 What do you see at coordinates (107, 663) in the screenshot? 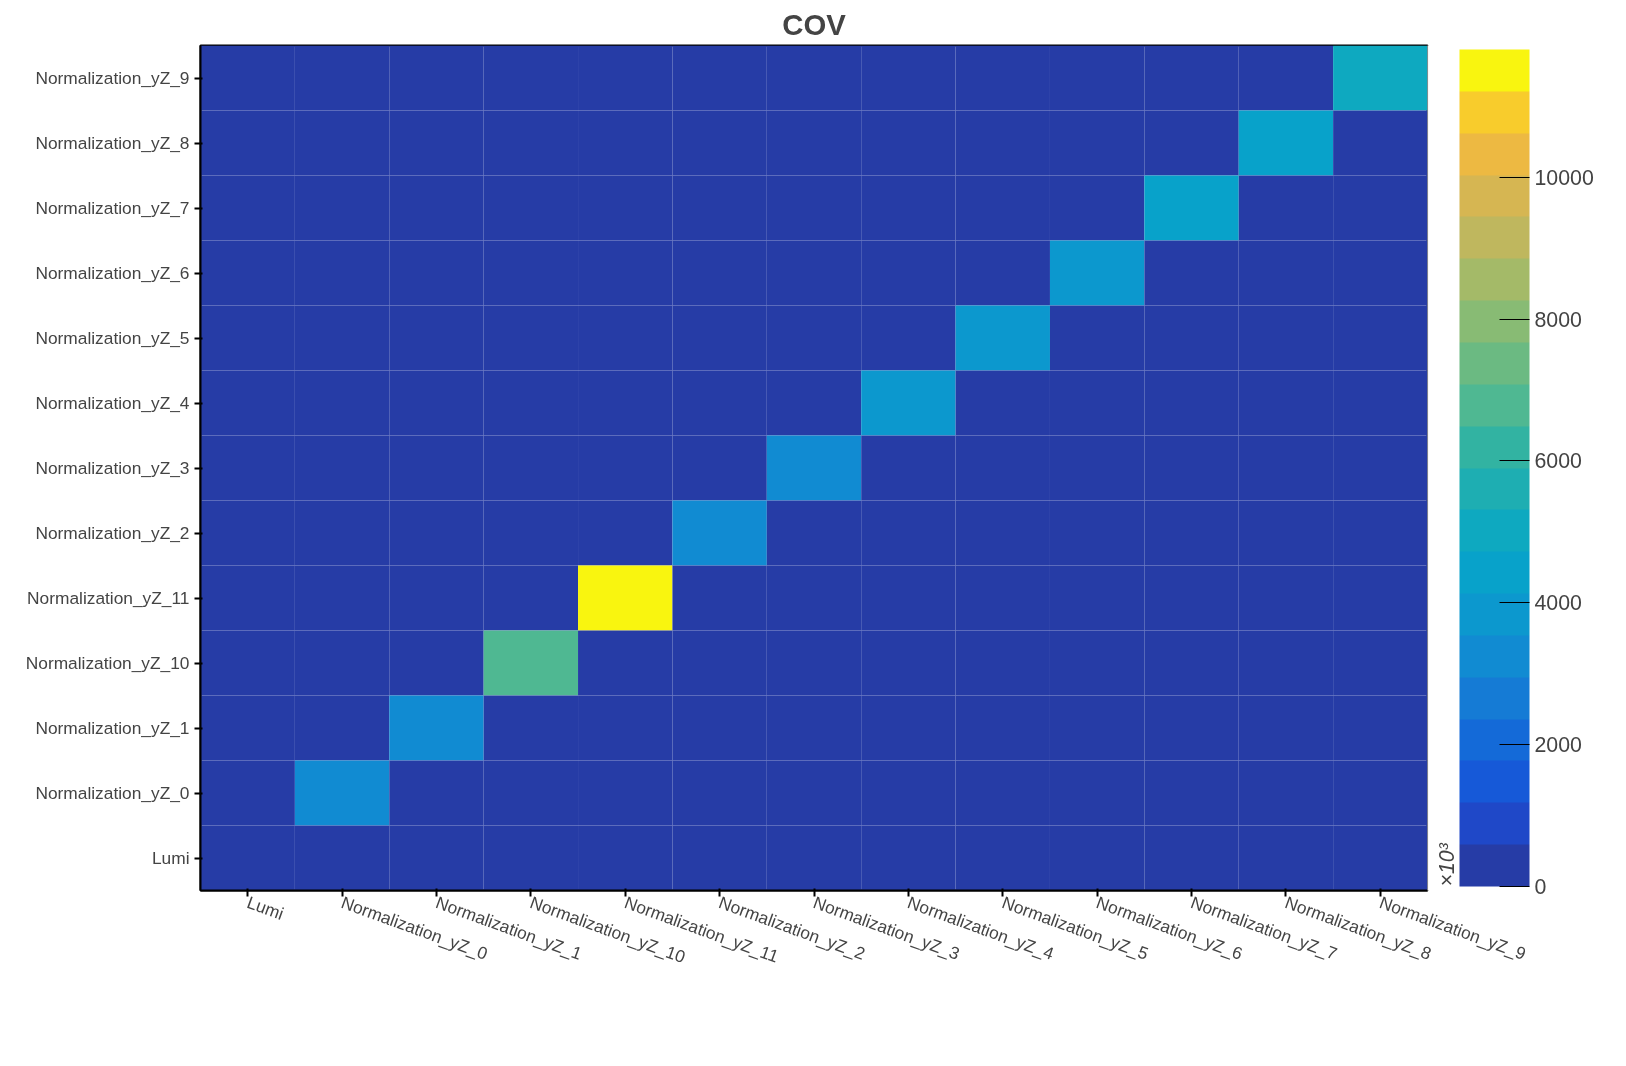
I see `y-tick-label: Normalization_yZ_10` at bounding box center [107, 663].